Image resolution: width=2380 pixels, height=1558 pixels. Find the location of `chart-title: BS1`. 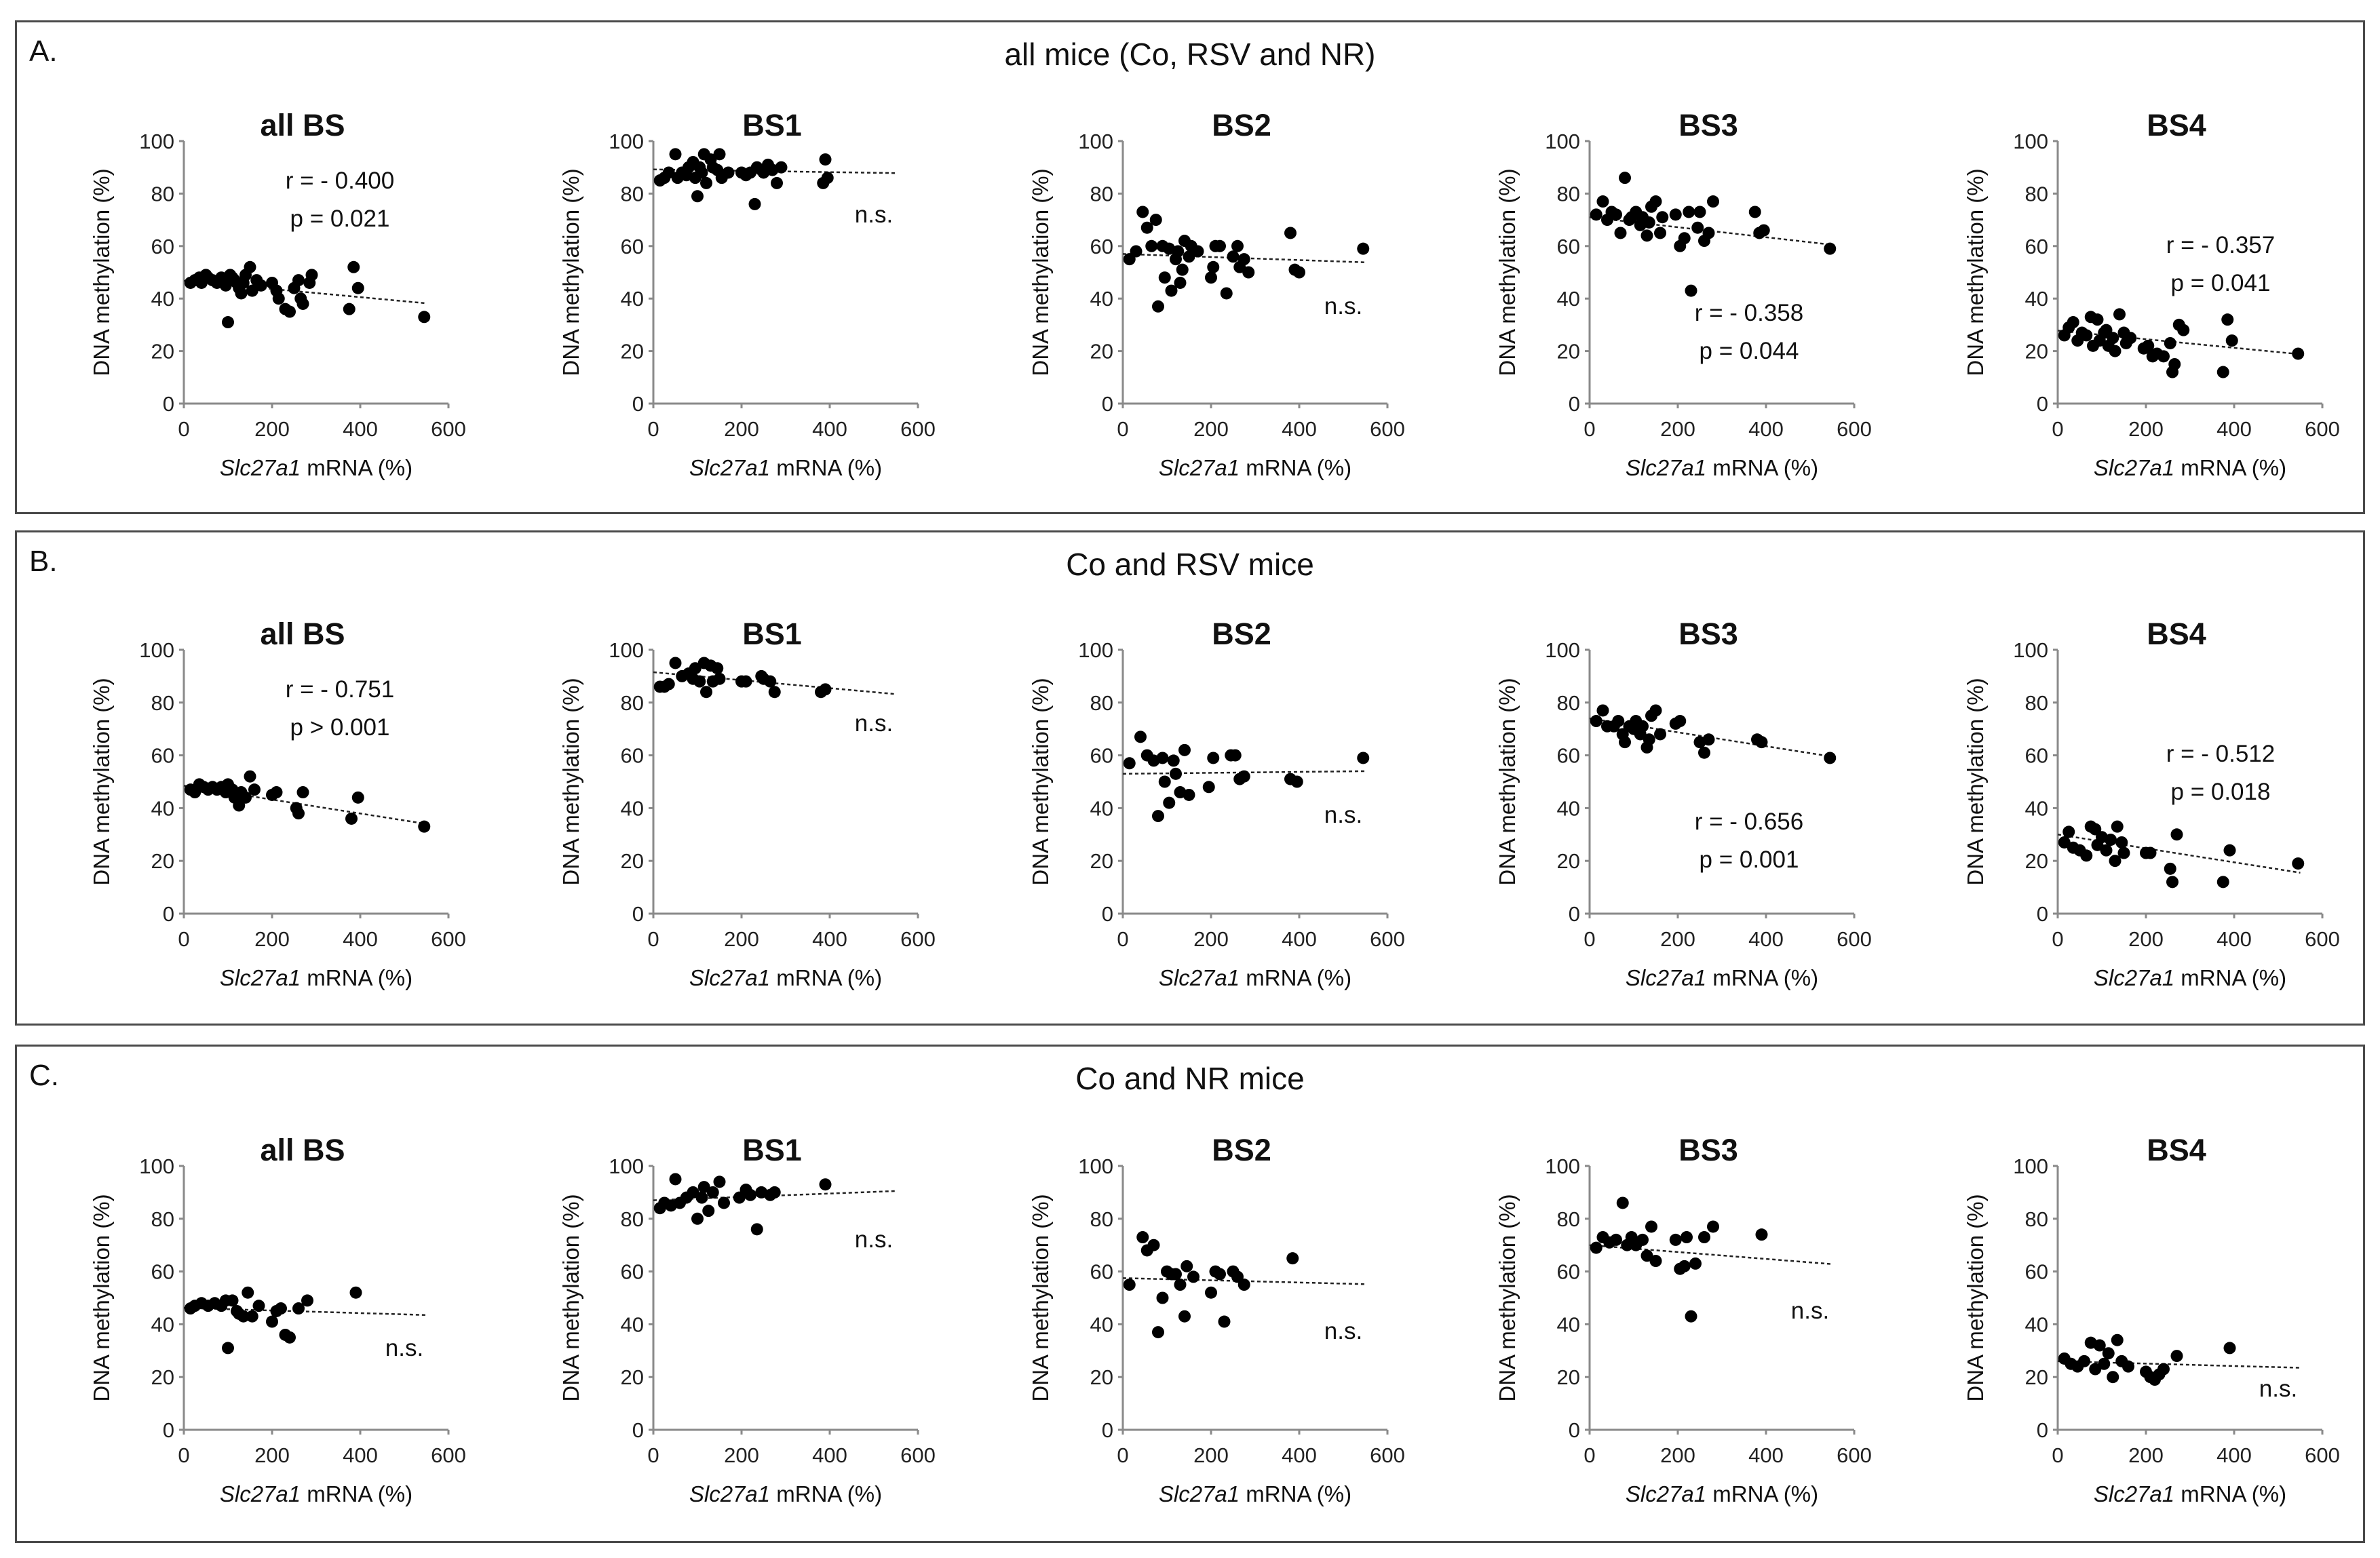

chart-title: BS1 is located at coordinates (772, 125).